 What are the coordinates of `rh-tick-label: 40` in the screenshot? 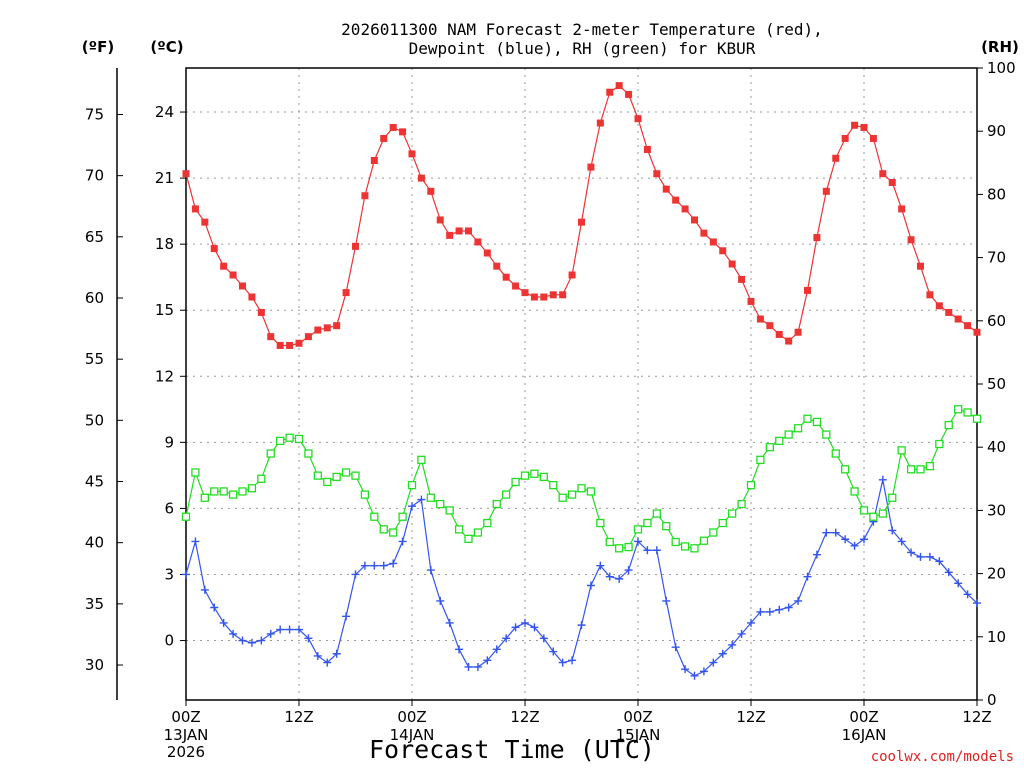 It's located at (996, 447).